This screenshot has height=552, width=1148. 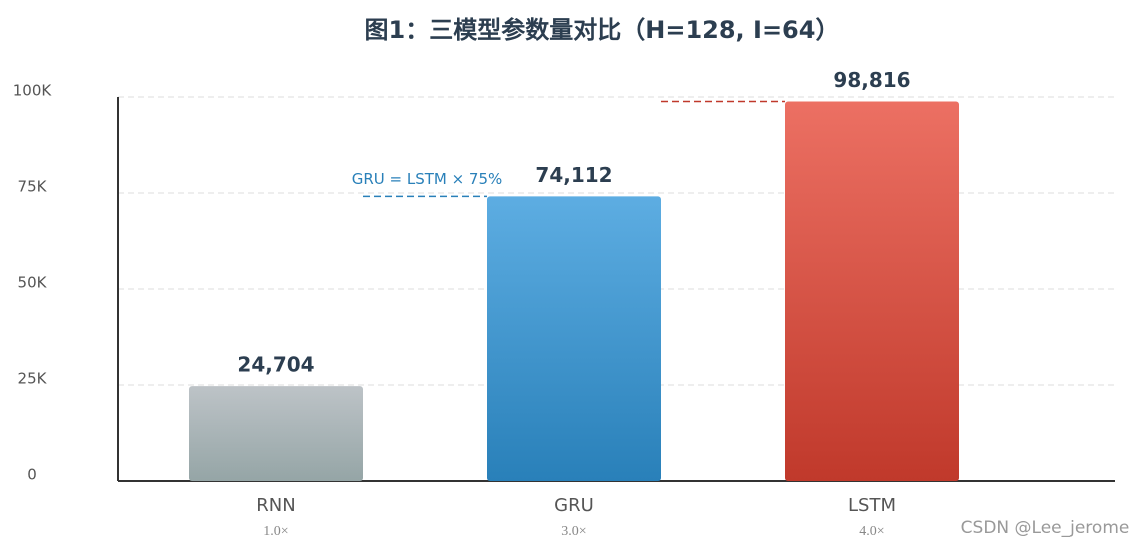 What do you see at coordinates (574, 505) in the screenshot?
I see `x-tick-label: GRU` at bounding box center [574, 505].